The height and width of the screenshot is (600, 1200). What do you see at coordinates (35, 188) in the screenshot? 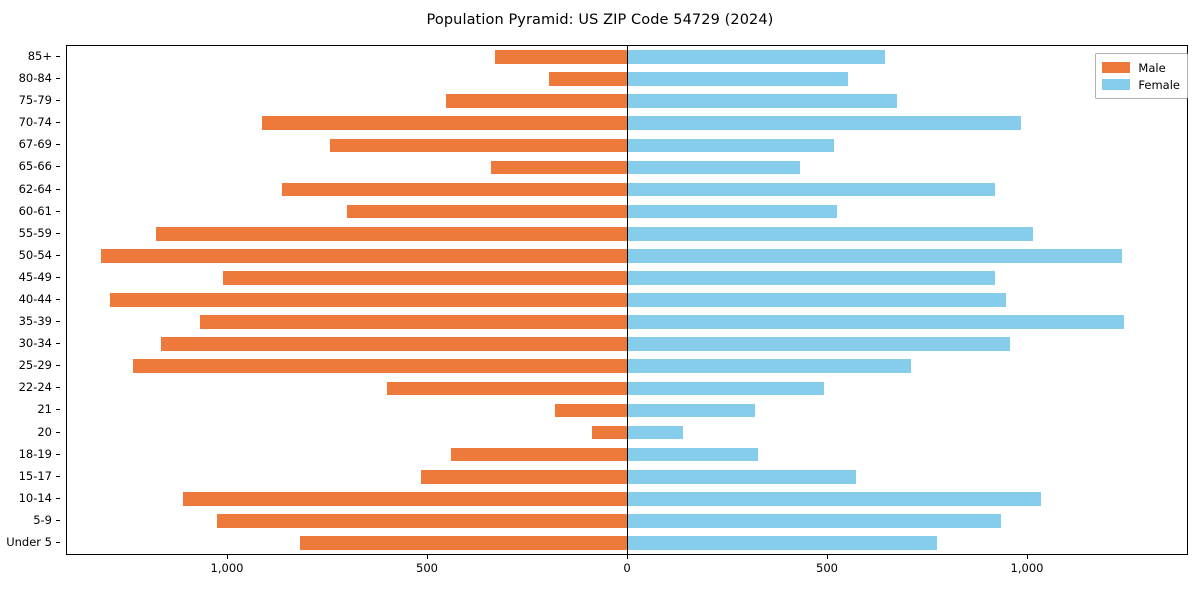
I see `y-axis-tick-label: 62-64` at bounding box center [35, 188].